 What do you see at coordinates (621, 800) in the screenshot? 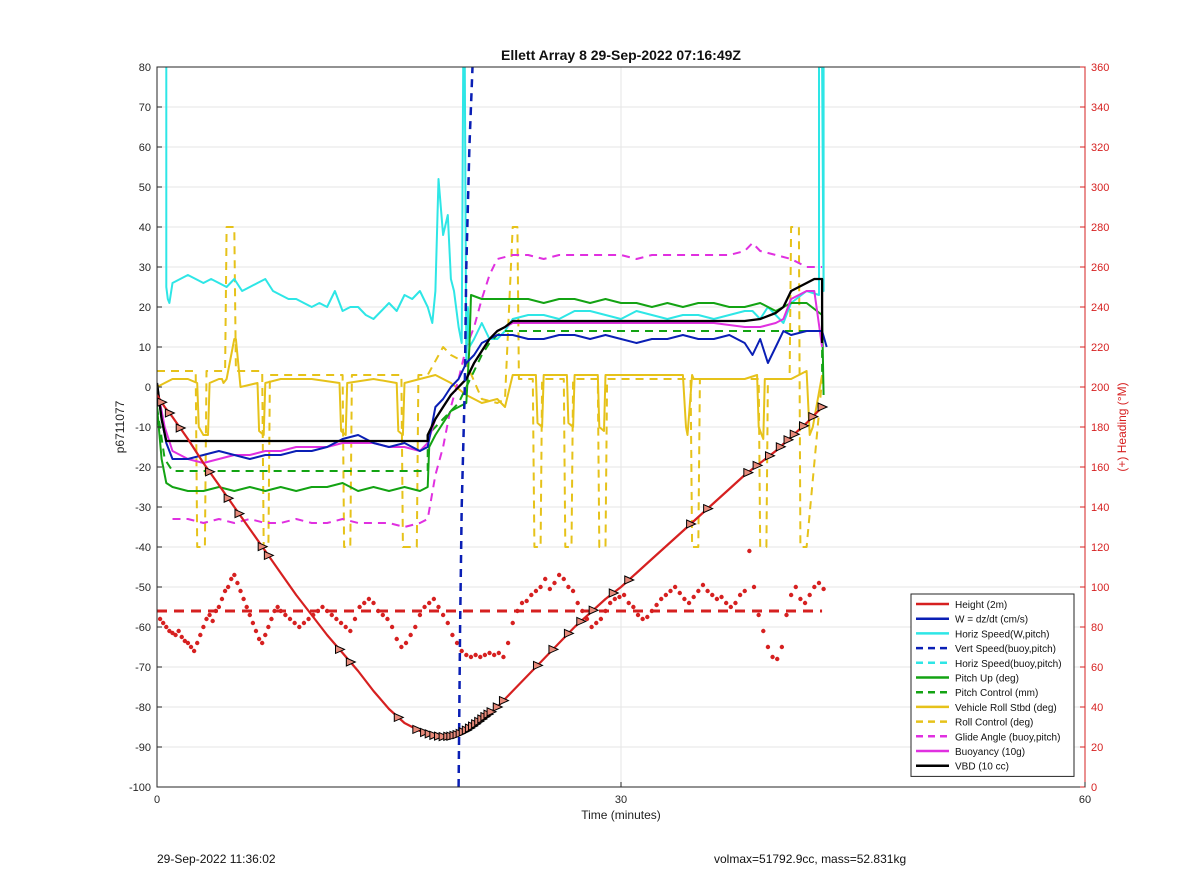
I see `x-tick-label: 30` at bounding box center [621, 800].